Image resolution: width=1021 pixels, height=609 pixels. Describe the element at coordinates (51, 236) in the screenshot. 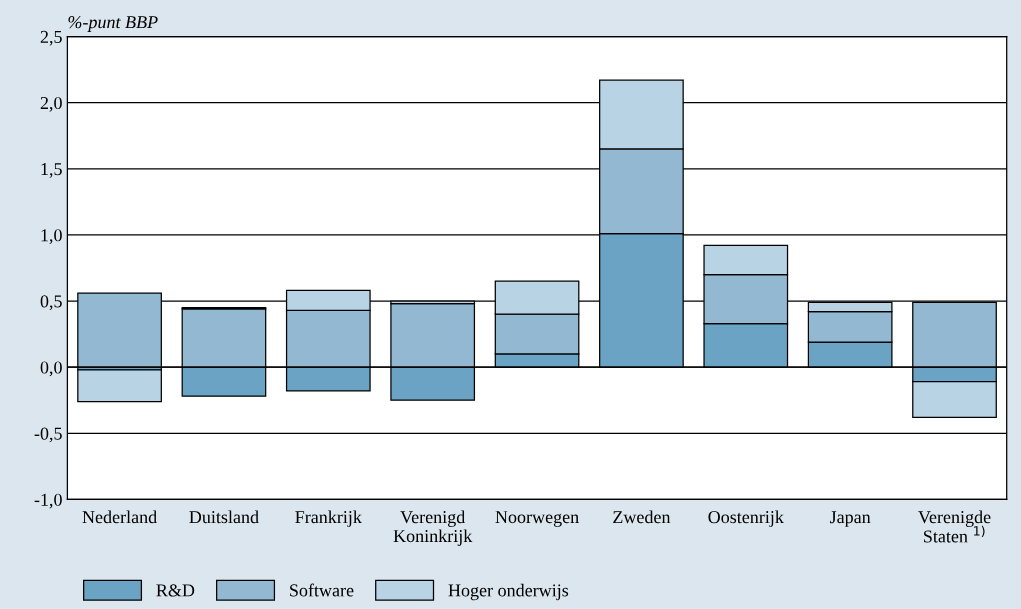

I see `y-tick-label: 1,0` at that location.